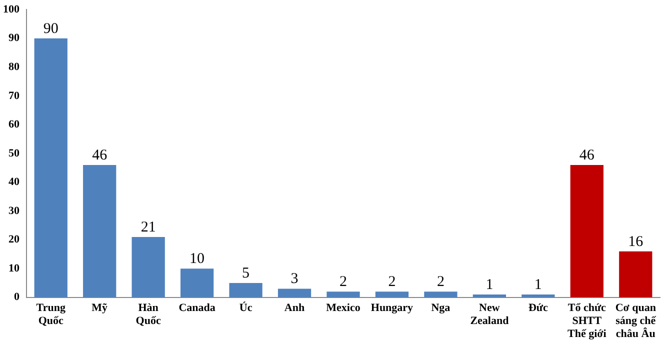 The height and width of the screenshot is (345, 666). Describe the element at coordinates (245, 307) in the screenshot. I see `x-tick-label: Úc` at that location.